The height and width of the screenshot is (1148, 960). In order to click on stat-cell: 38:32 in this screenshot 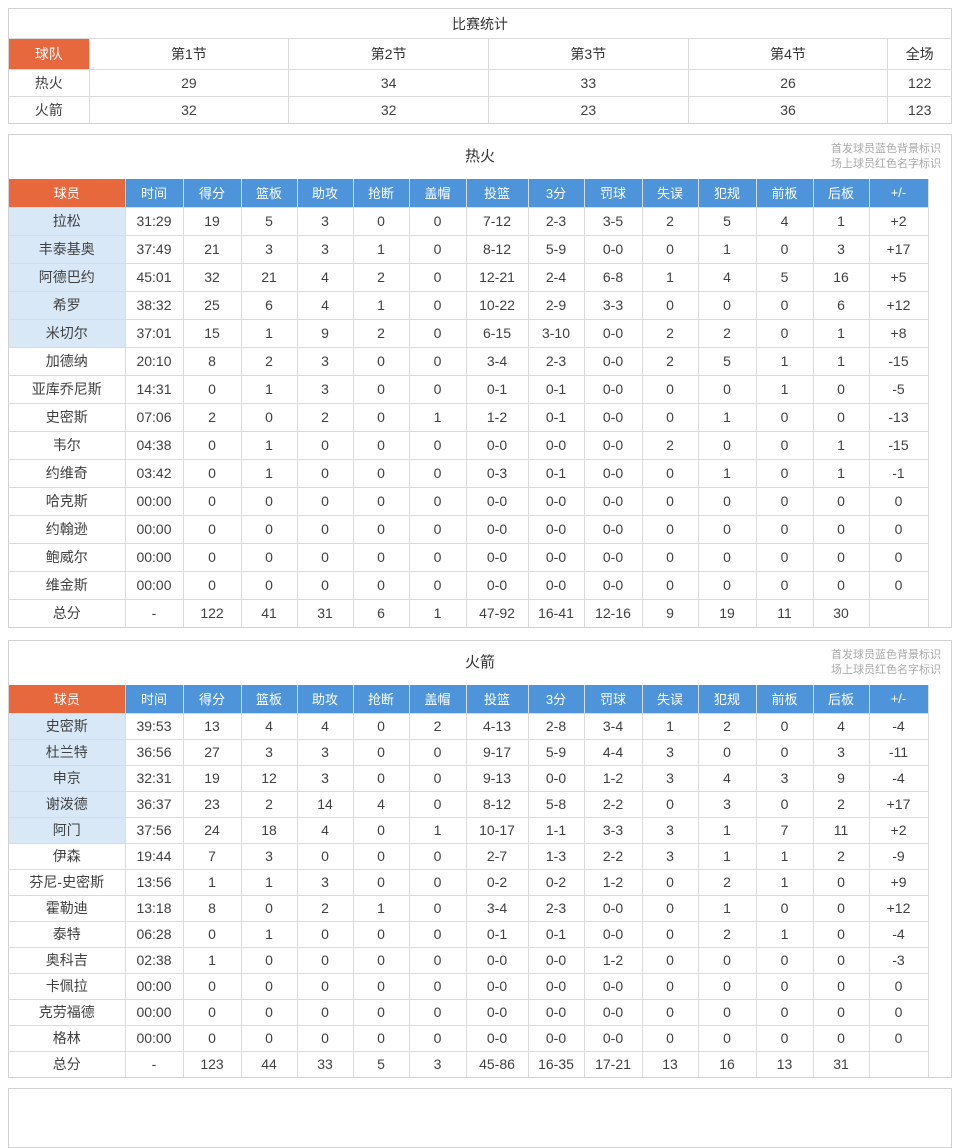, I will do `click(154, 305)`.